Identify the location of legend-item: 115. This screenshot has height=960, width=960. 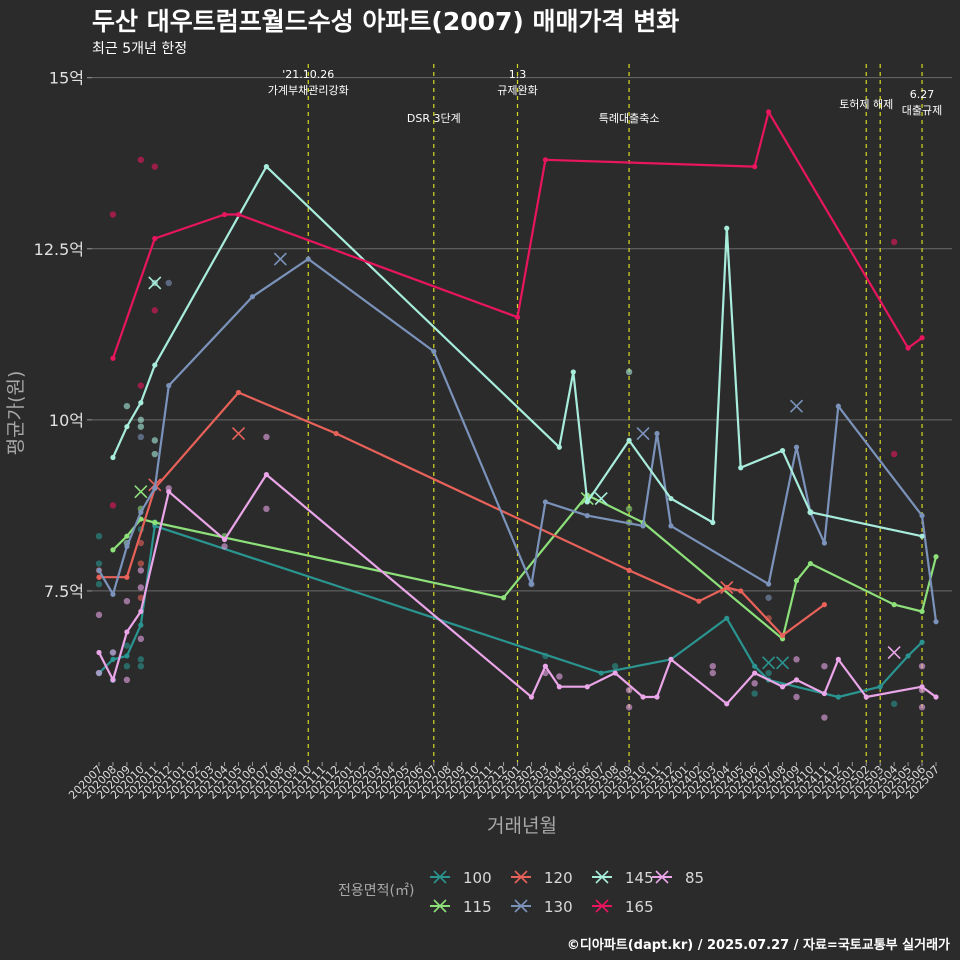
(461, 907).